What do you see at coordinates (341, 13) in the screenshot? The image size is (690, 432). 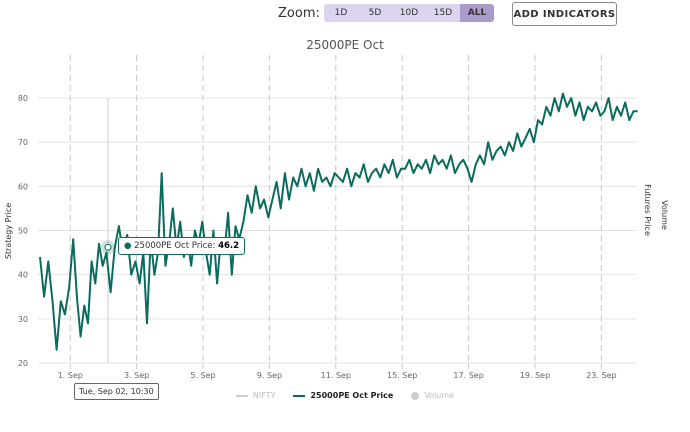 I see `zoom-1d-button: 1D` at bounding box center [341, 13].